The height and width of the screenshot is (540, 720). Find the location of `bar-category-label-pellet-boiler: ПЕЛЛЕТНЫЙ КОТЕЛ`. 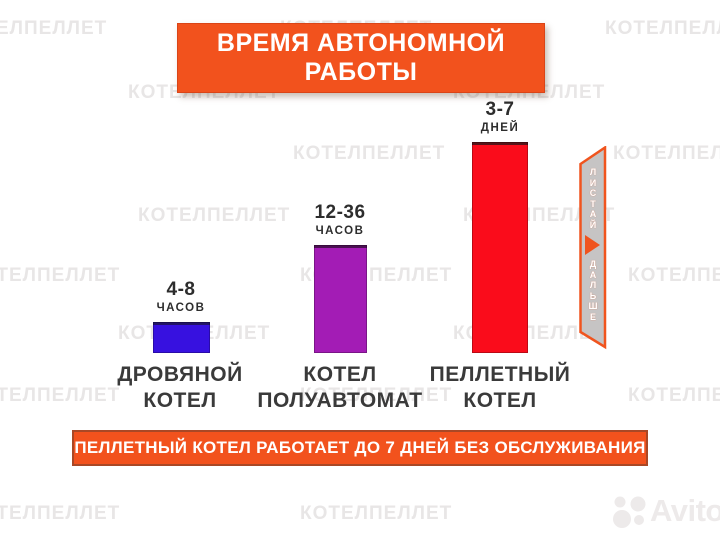

bar-category-label-pellet-boiler: ПЕЛЛЕТНЫЙ КОТЕЛ is located at coordinates (500, 387).